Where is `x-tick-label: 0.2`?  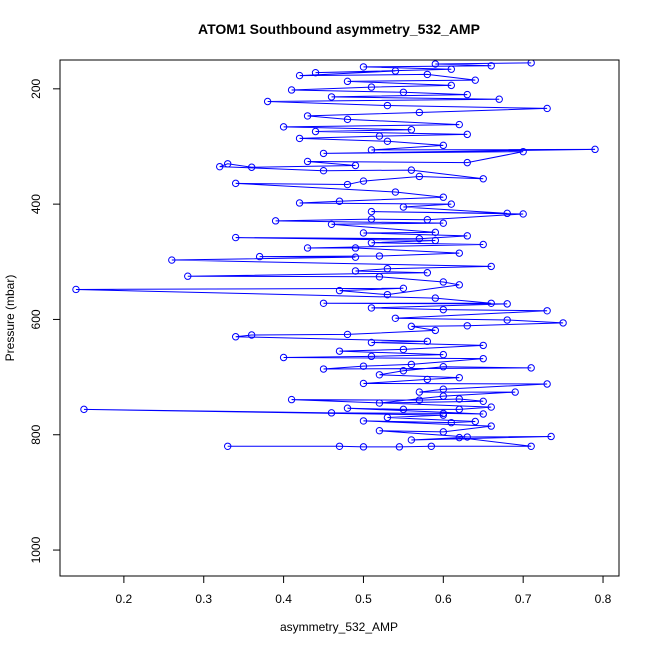 x-tick-label: 0.2 is located at coordinates (124, 599).